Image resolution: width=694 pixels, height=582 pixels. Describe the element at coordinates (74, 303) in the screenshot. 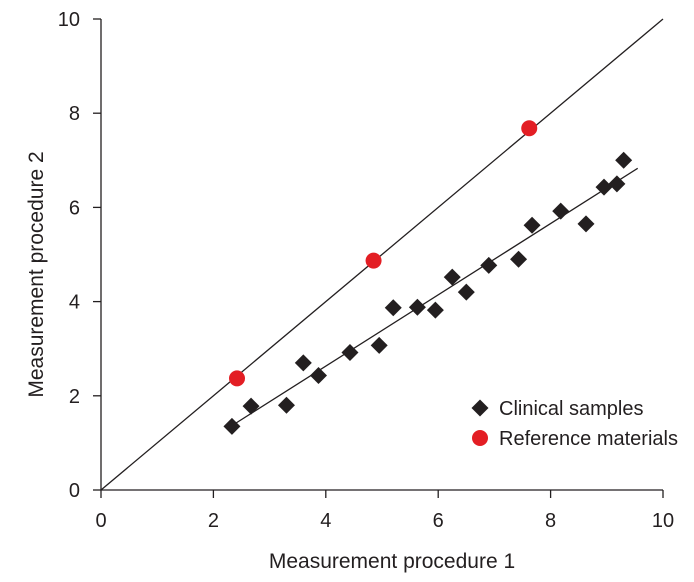

I see `y-tick-label: 4` at that location.